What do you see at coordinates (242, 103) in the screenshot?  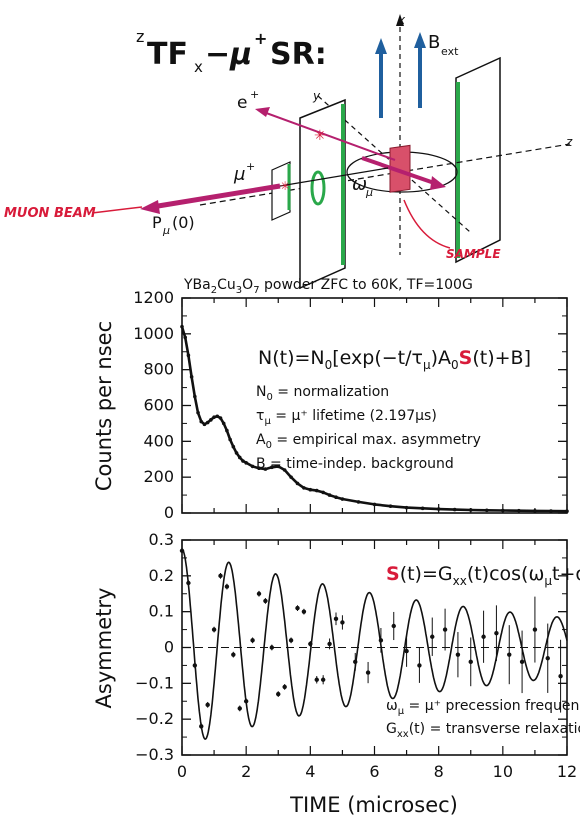 I see `electron-label: e` at bounding box center [242, 103].